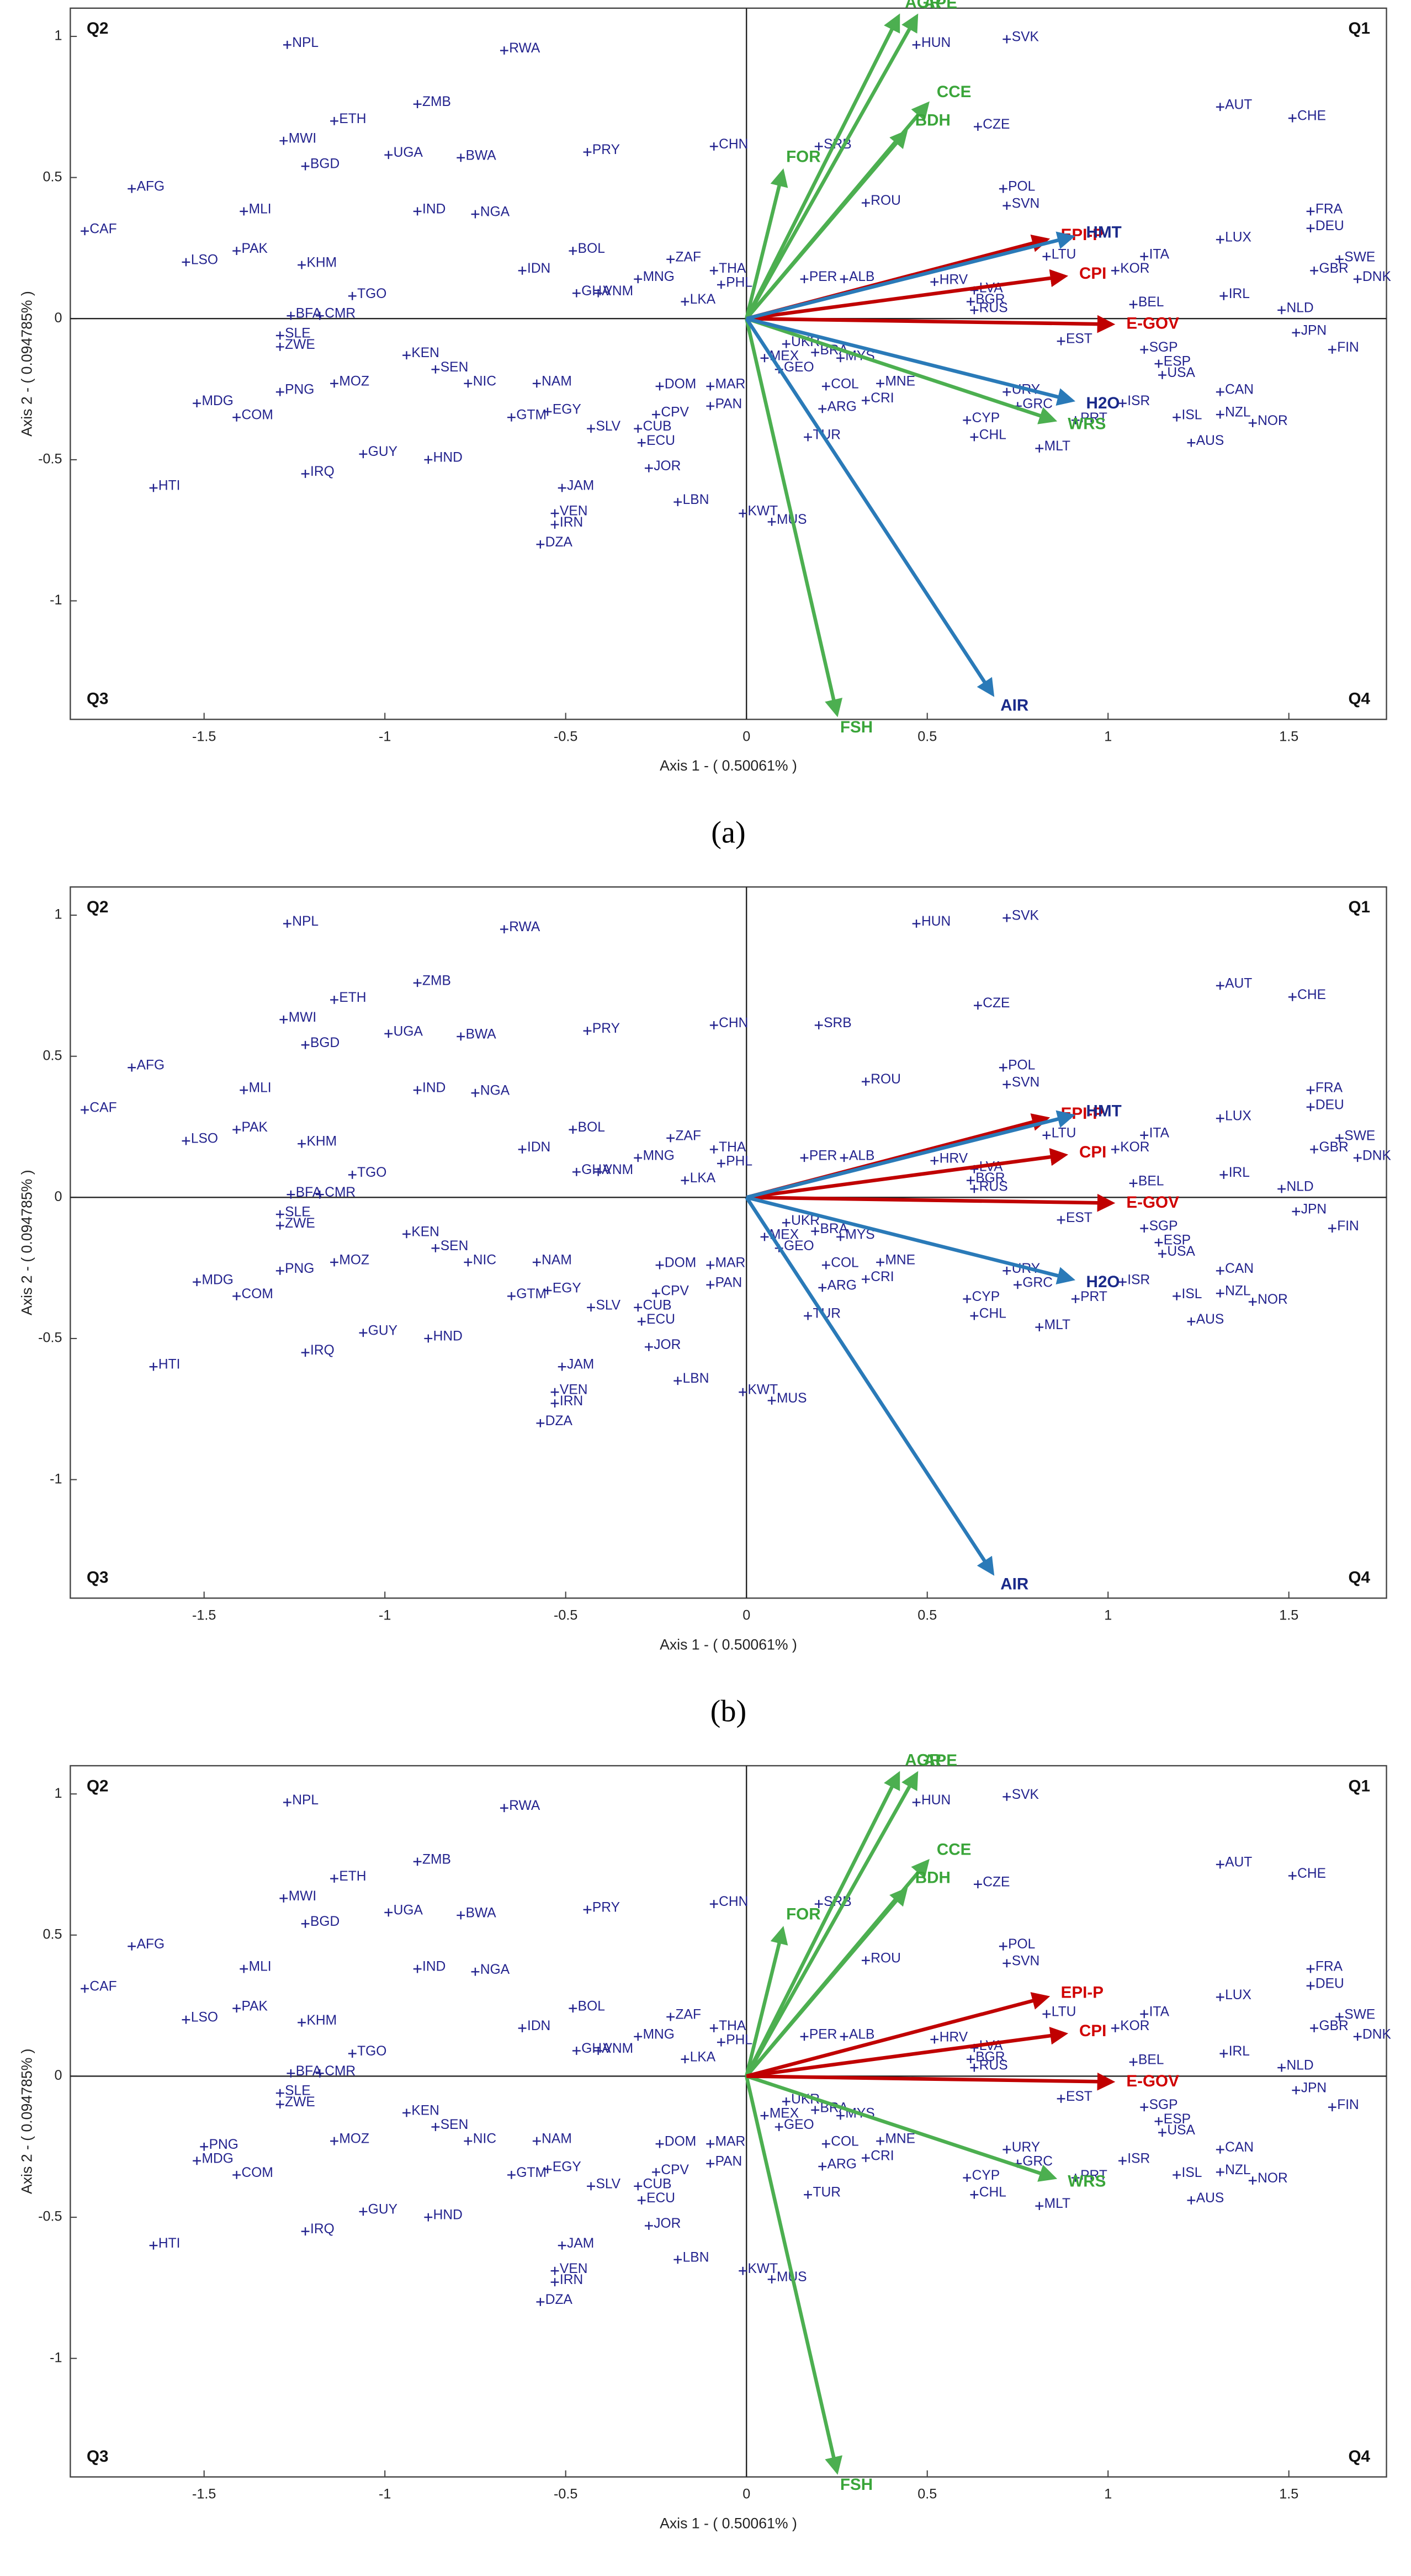 The width and height of the screenshot is (1411, 2576). What do you see at coordinates (383, 2209) in the screenshot?
I see `point-label: GUY` at bounding box center [383, 2209].